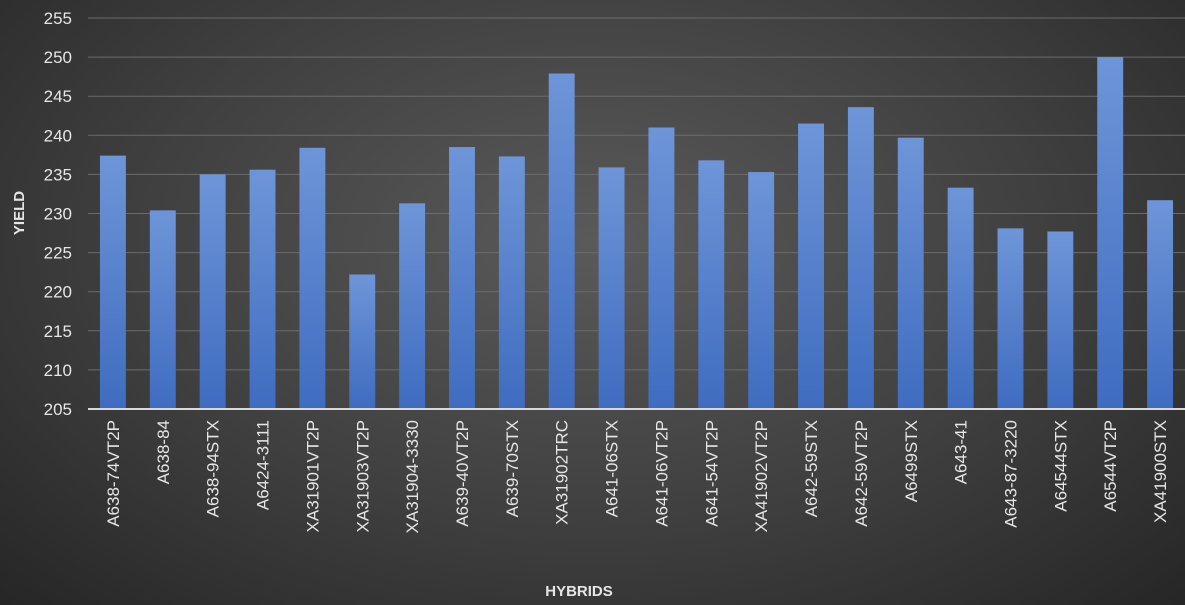  I want to click on y-tick-label: 230, so click(58, 214).